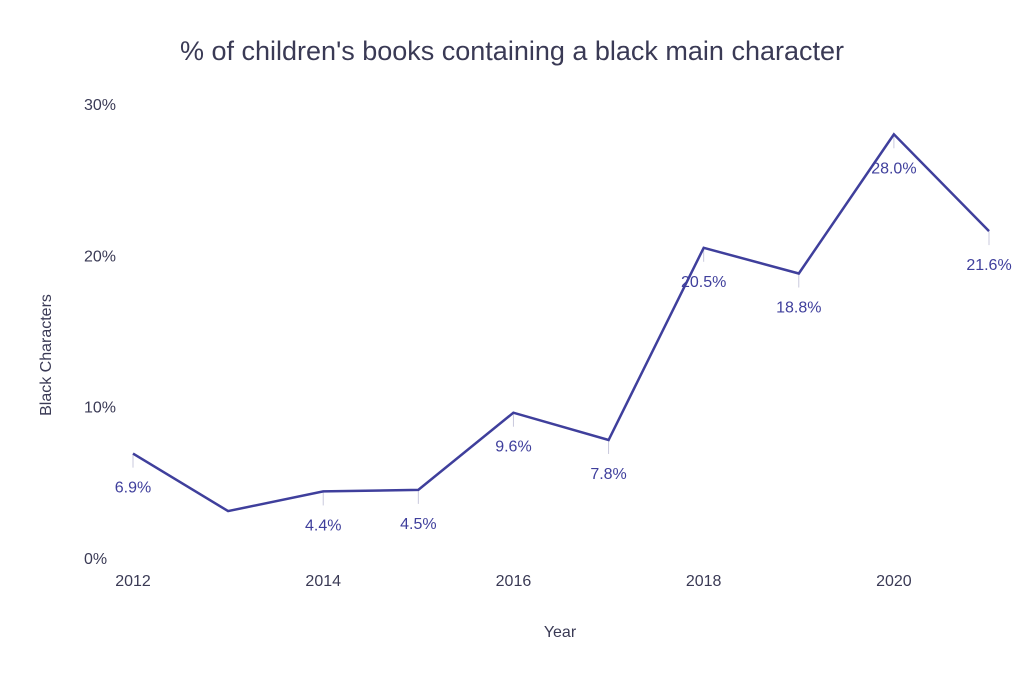 This screenshot has height=677, width=1024. What do you see at coordinates (513, 447) in the screenshot?
I see `data-label: 9.6%` at bounding box center [513, 447].